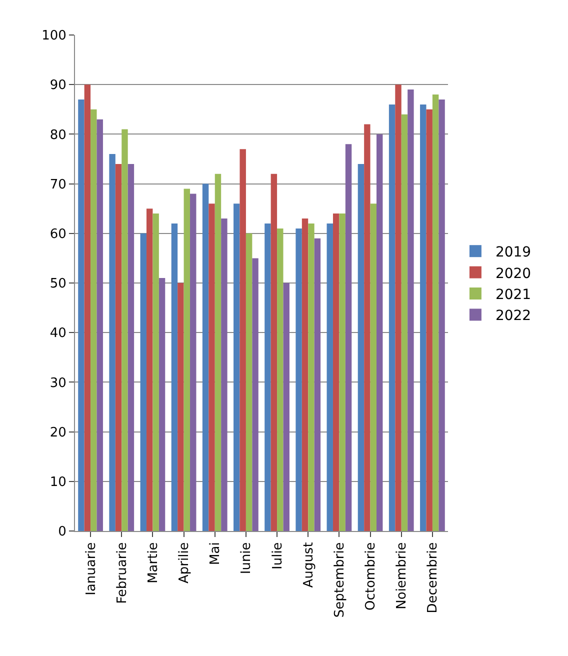  Describe the element at coordinates (513, 316) in the screenshot. I see `legend-label: 2022` at that location.